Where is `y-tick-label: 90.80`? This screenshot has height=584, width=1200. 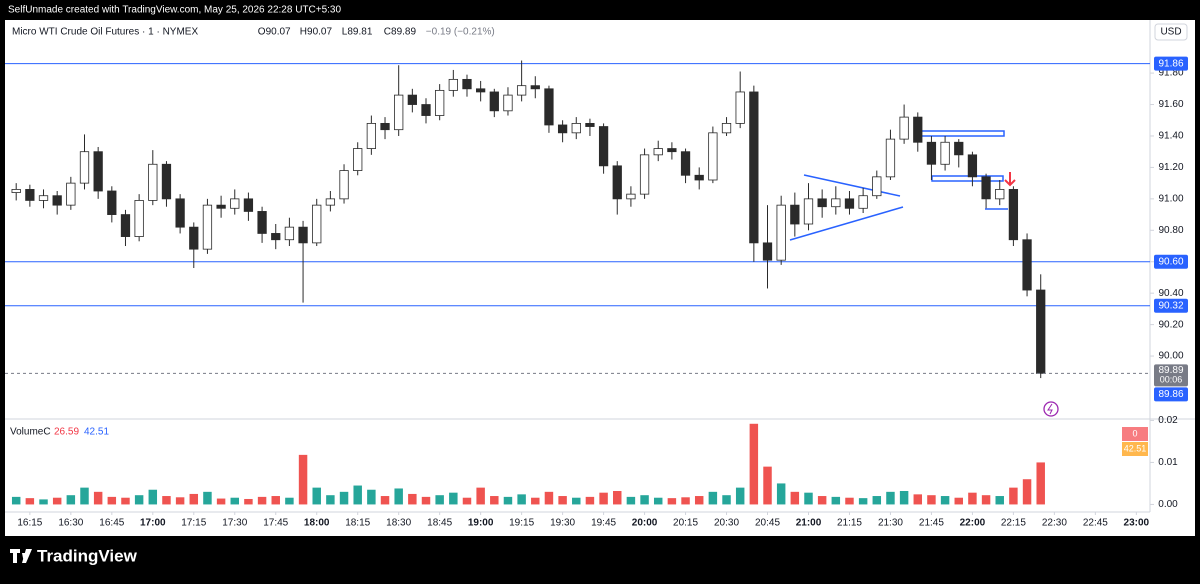
y-tick-label: 90.80 is located at coordinates (1170, 230).